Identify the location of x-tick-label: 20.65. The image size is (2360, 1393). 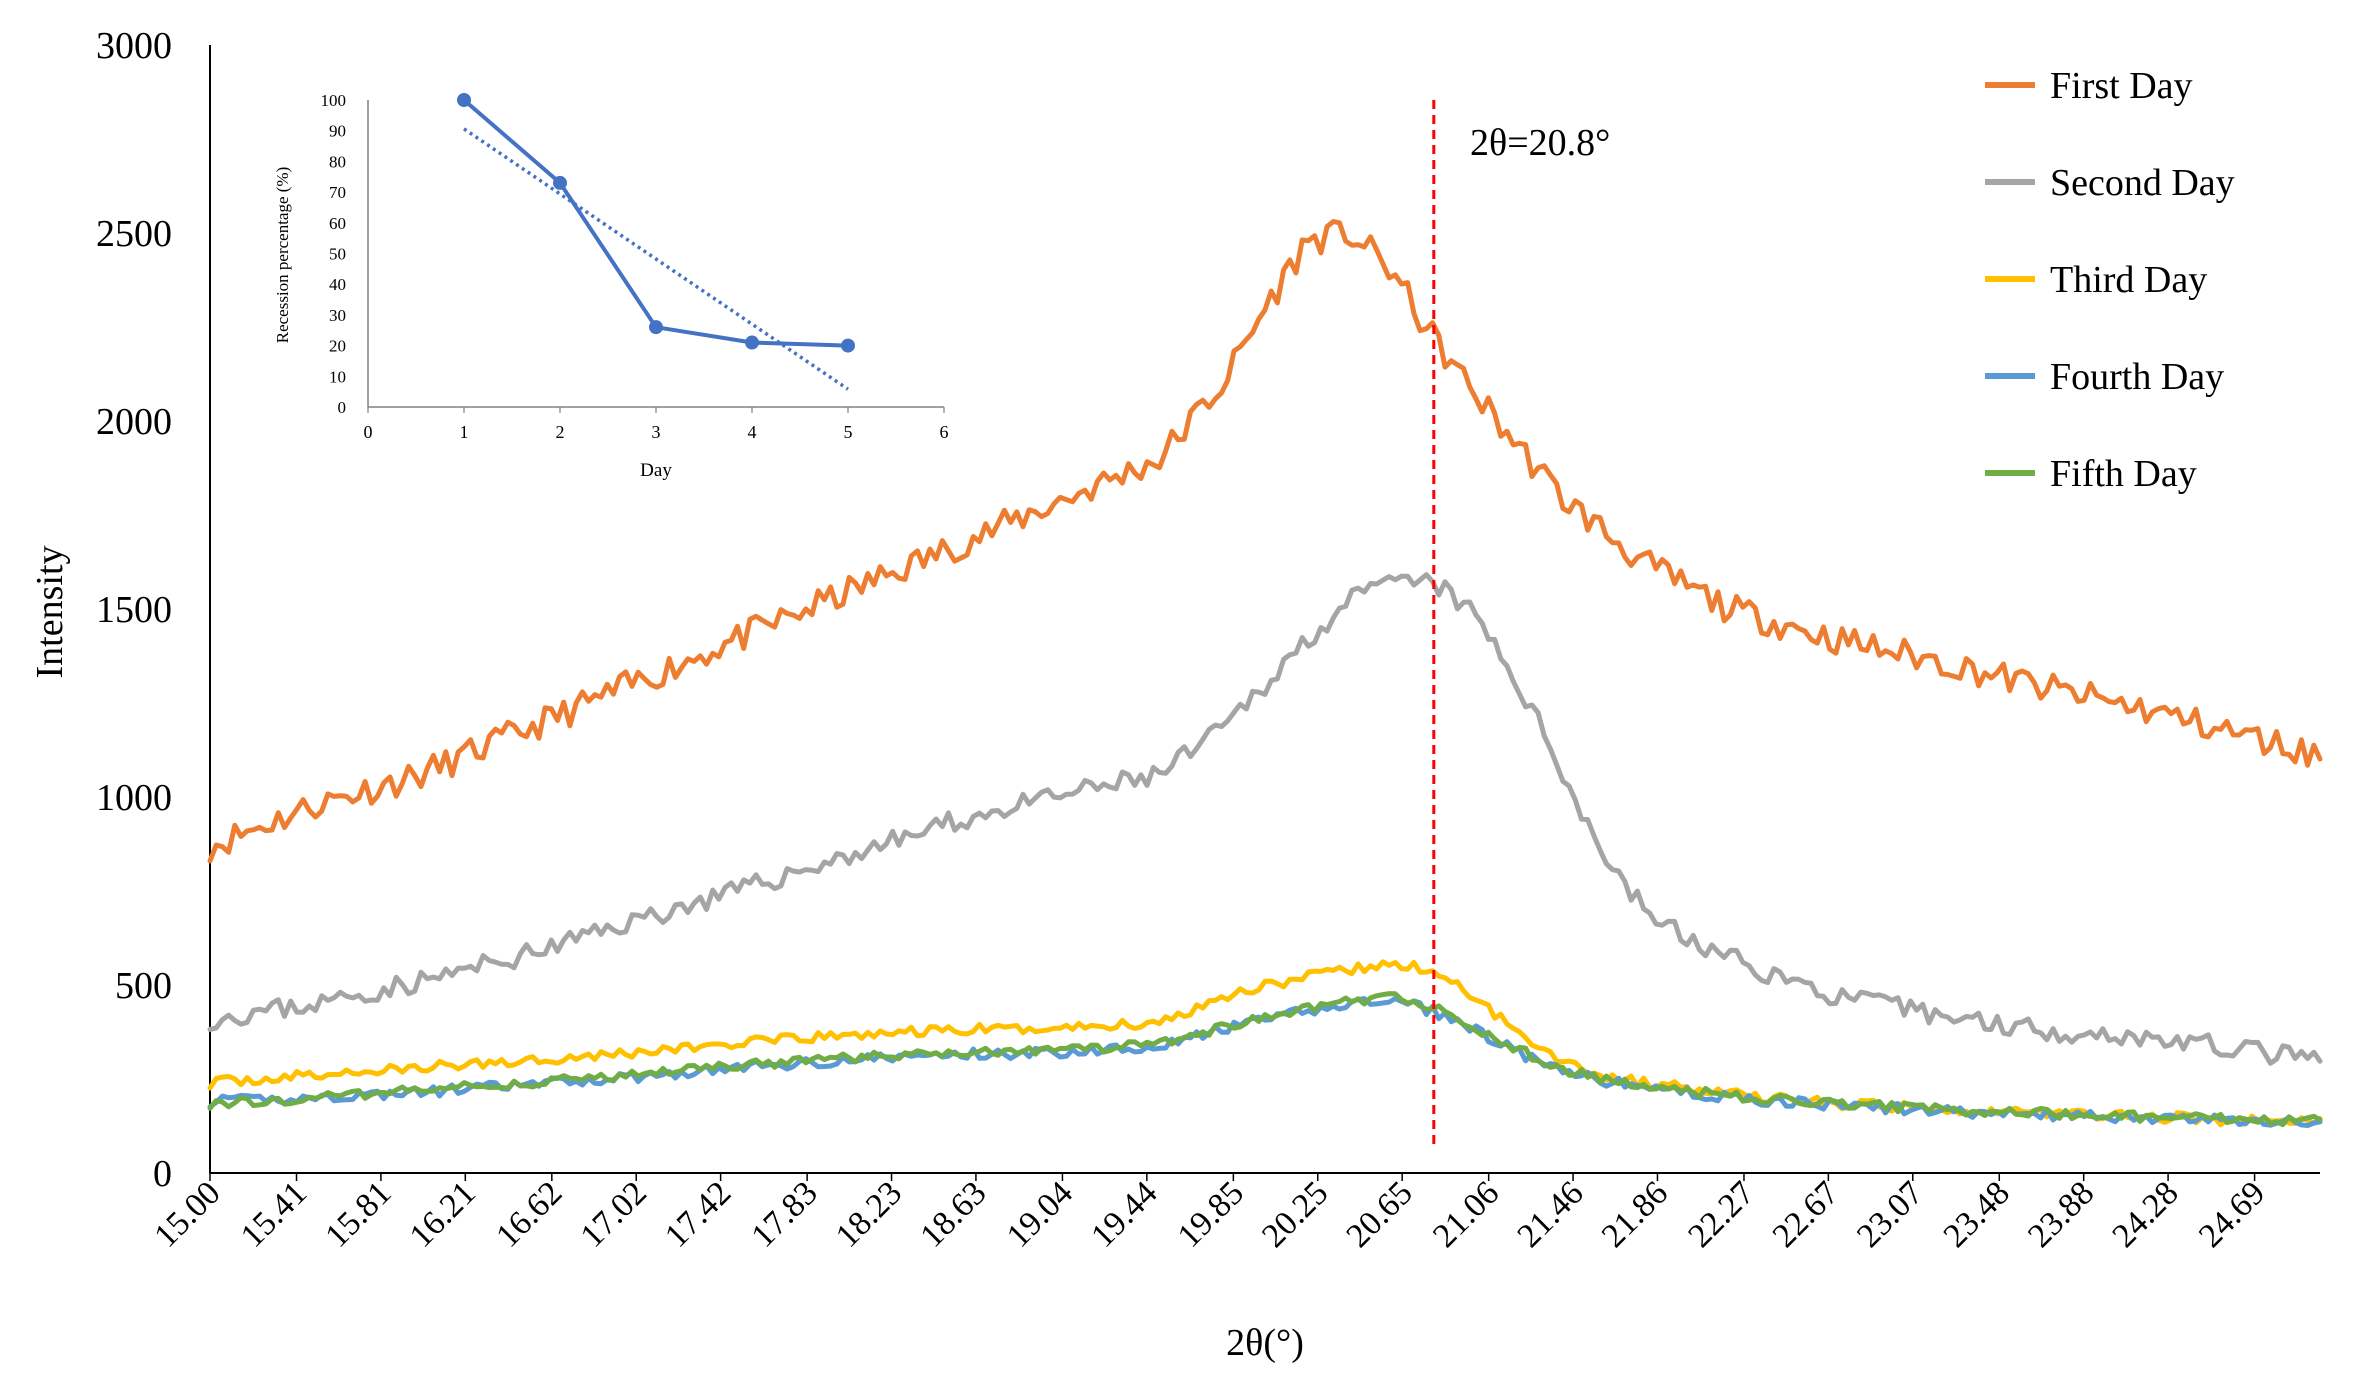
(1380, 1214).